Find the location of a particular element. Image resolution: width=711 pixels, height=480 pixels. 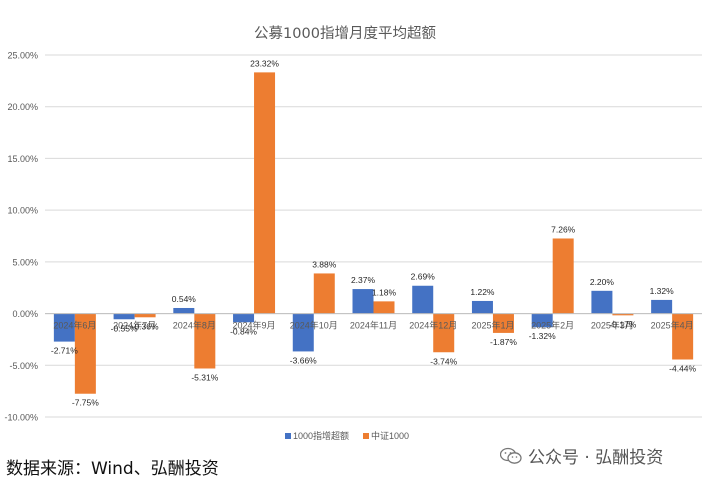

data-label: 2.37% is located at coordinates (363, 280).